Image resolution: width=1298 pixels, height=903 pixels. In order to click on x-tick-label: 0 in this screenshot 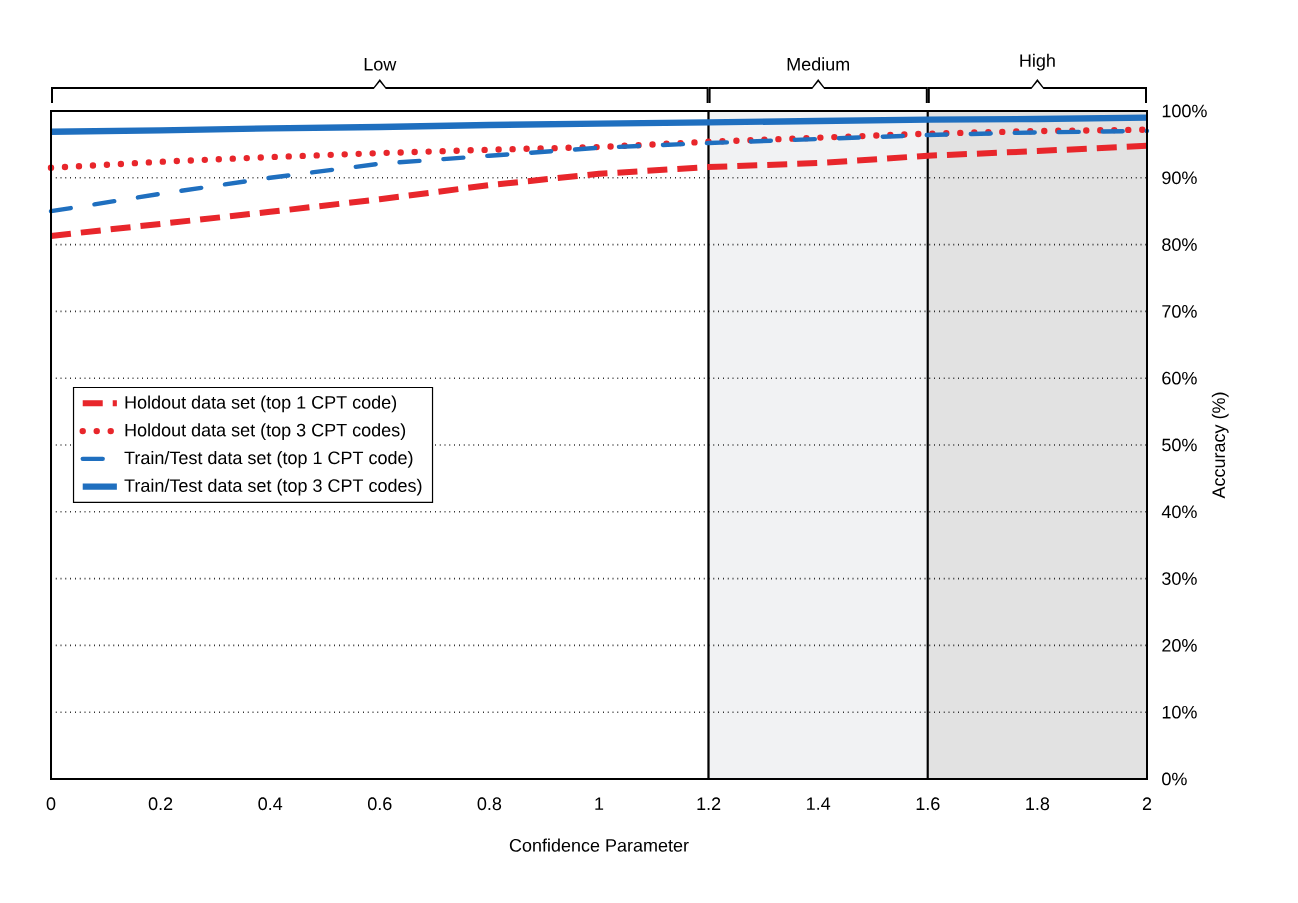, I will do `click(51, 804)`.